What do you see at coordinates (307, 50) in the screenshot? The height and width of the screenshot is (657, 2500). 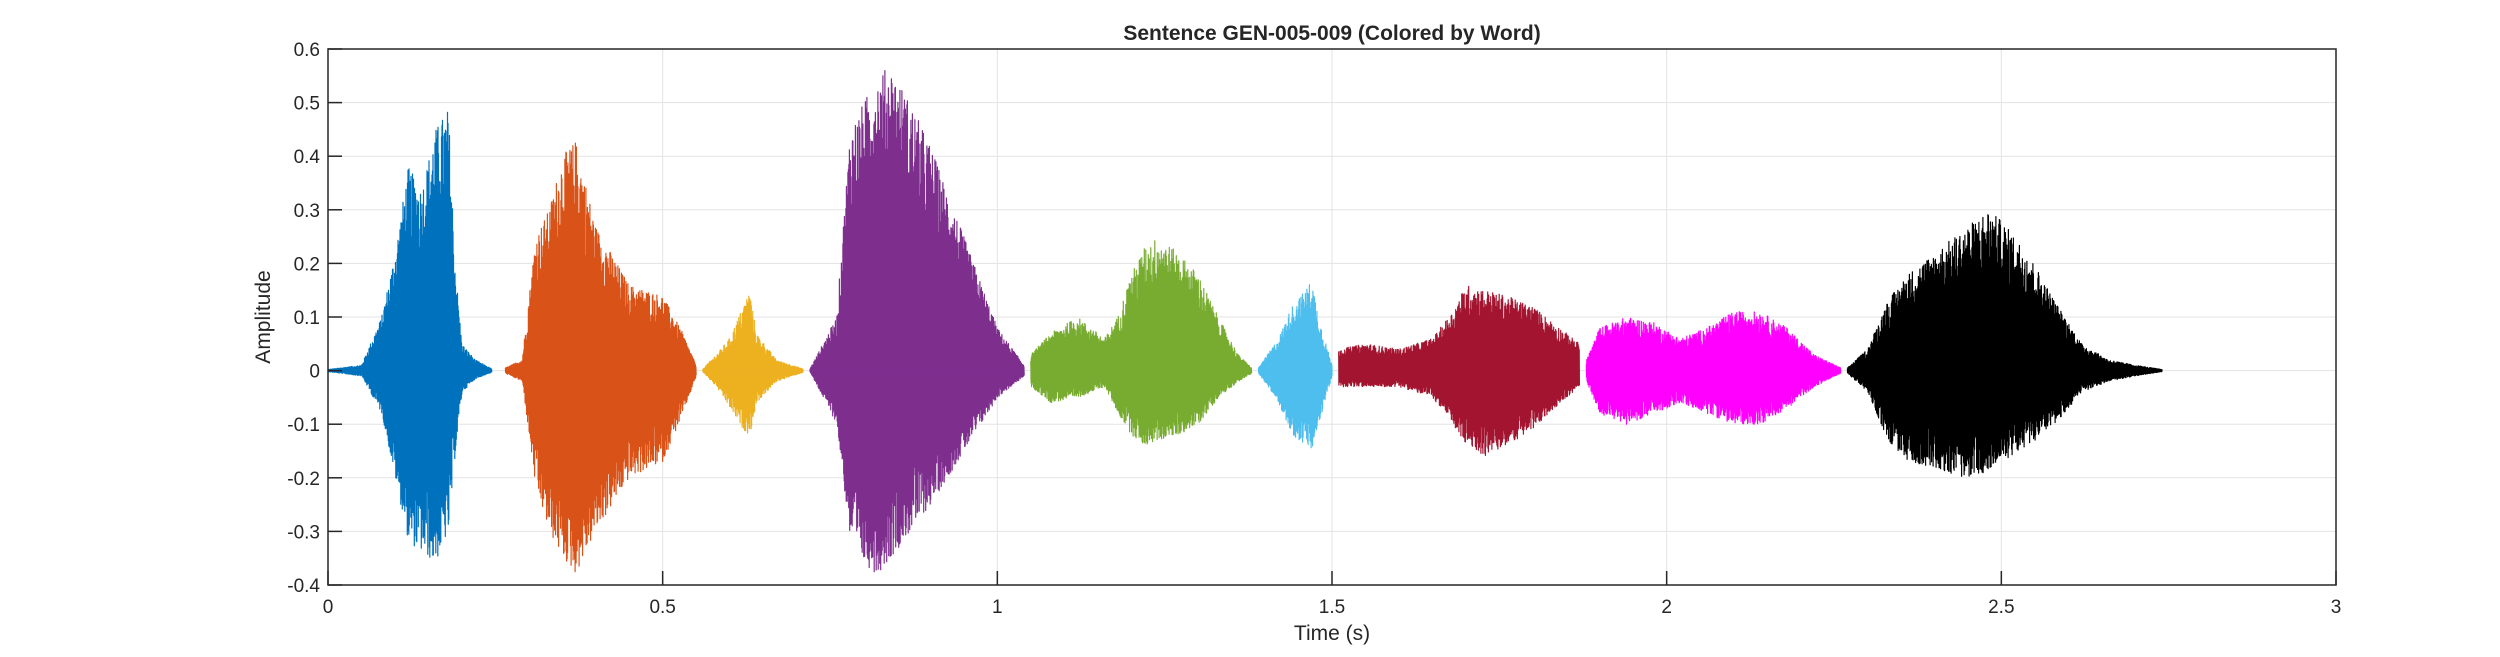 I see `y-tick-label: 0.6` at bounding box center [307, 50].